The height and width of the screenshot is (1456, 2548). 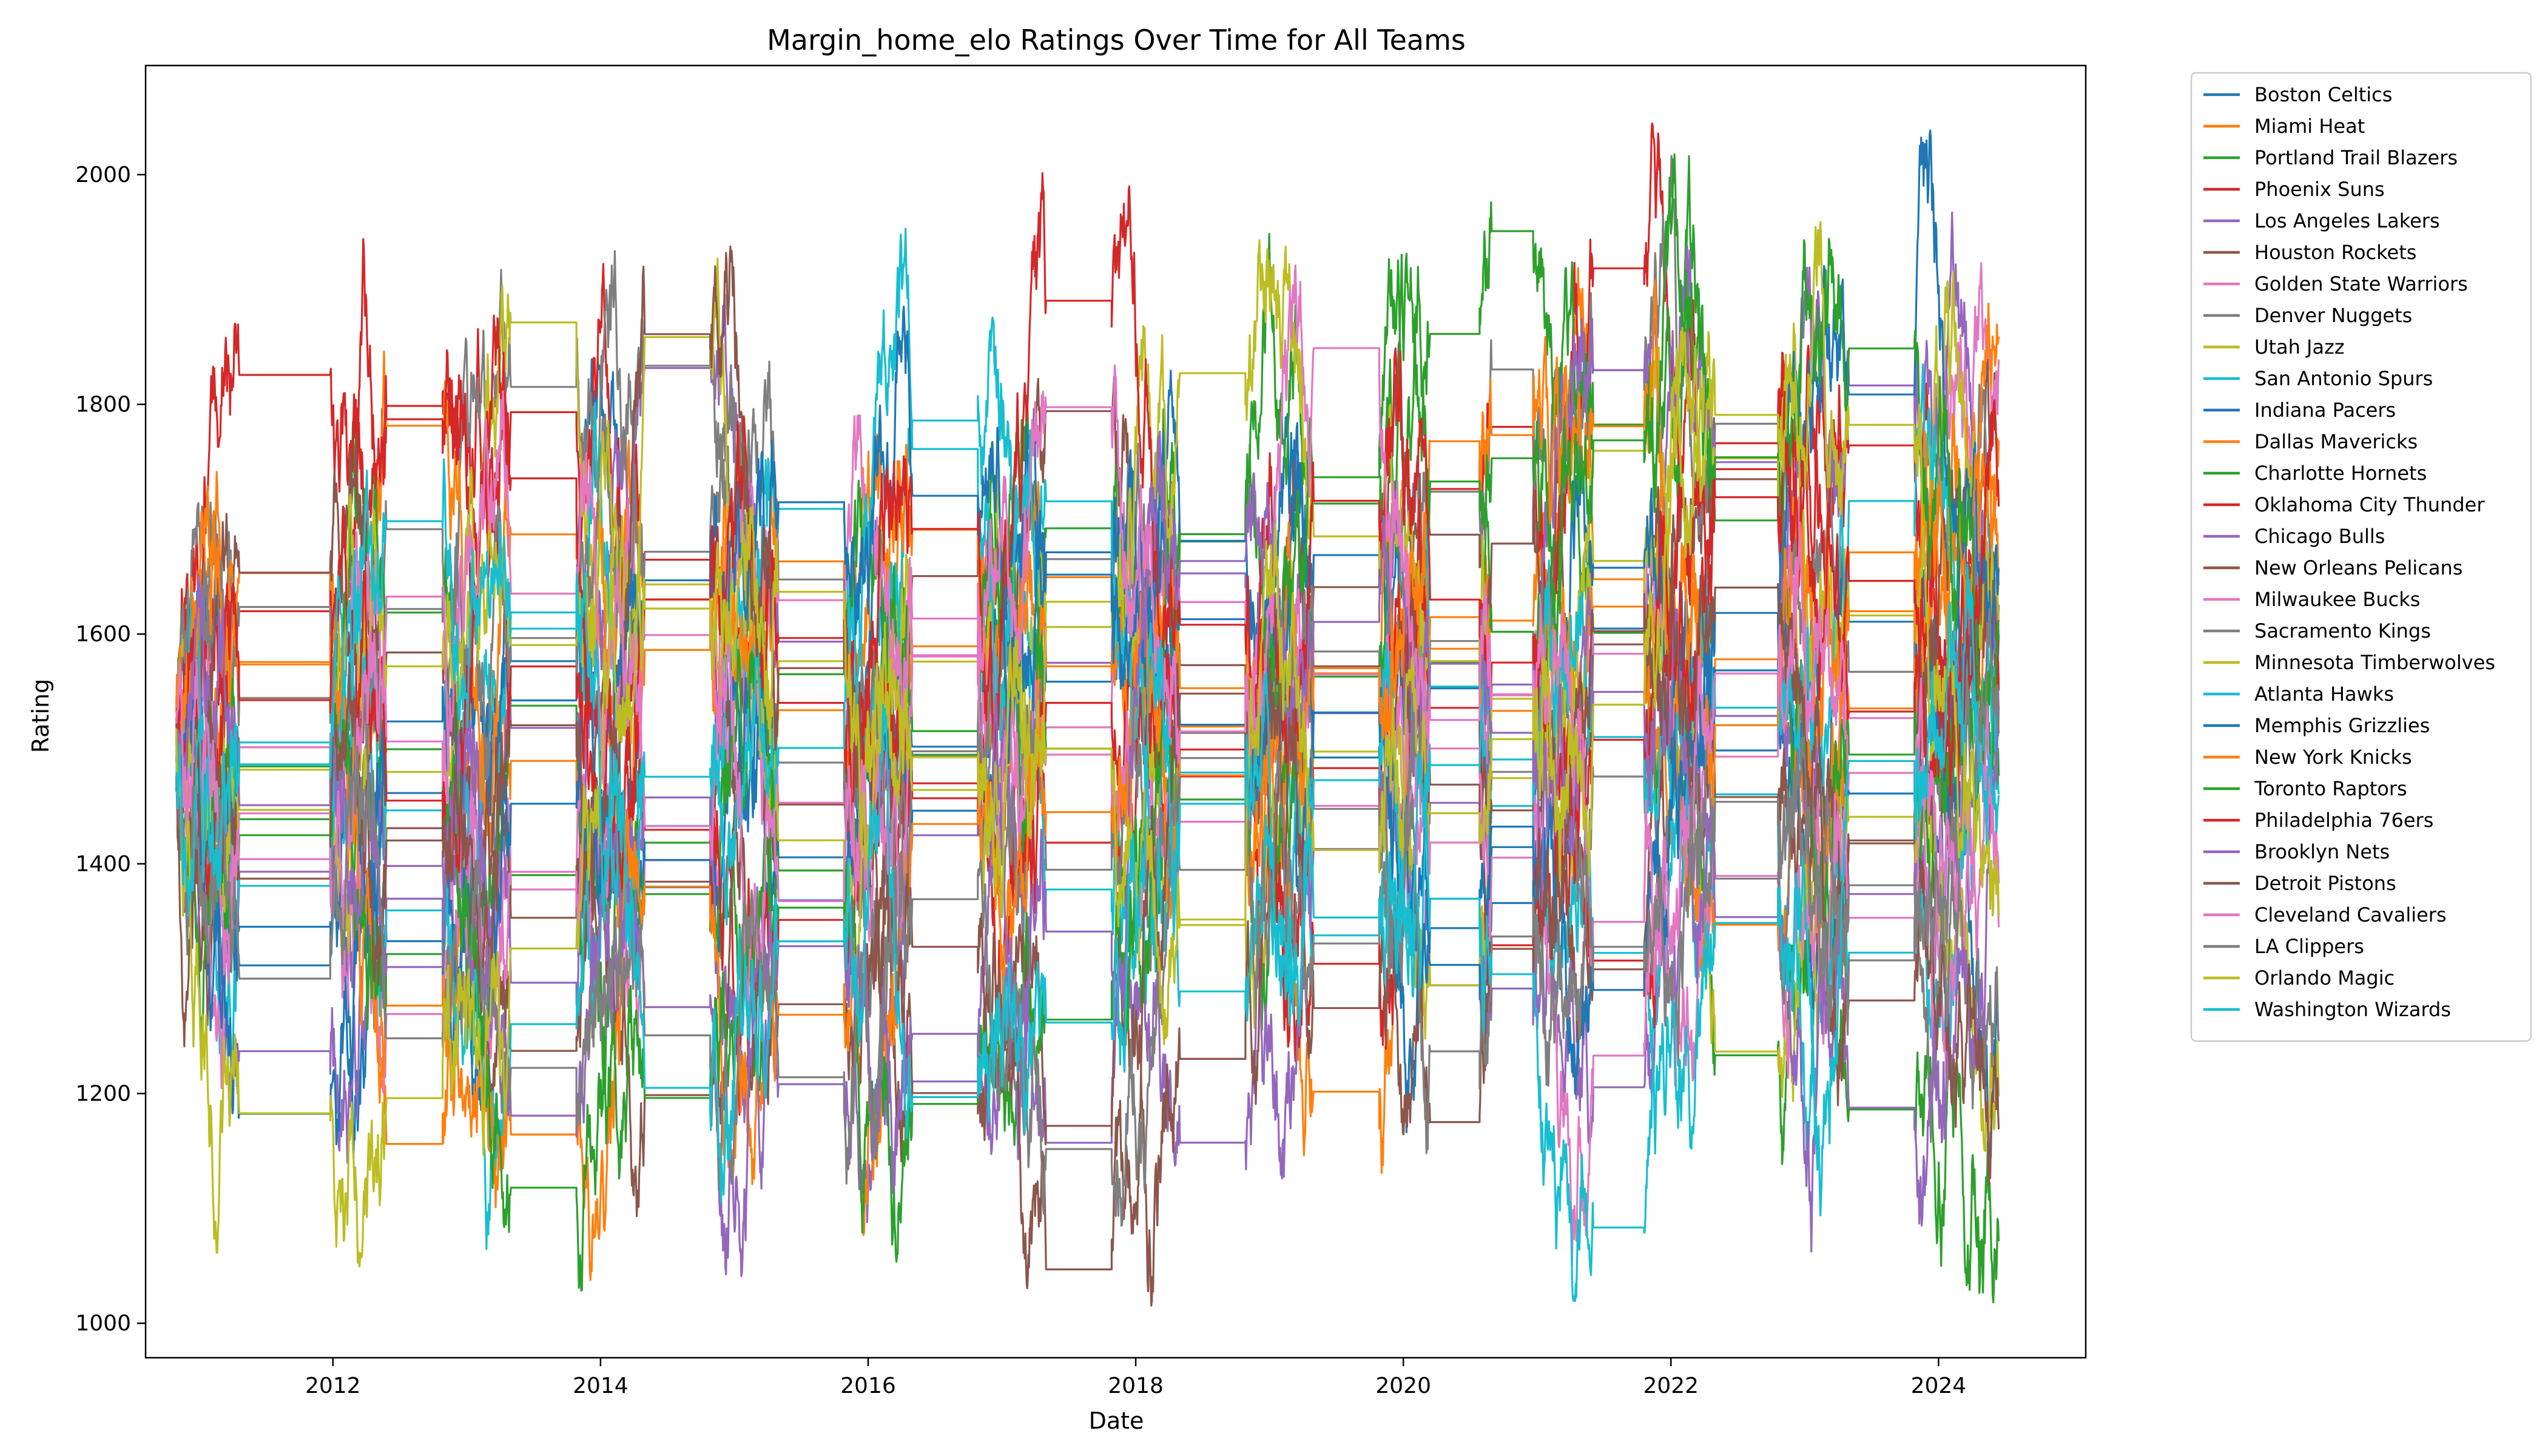 What do you see at coordinates (2319, 189) in the screenshot?
I see `legend-entry: Phoenix Suns` at bounding box center [2319, 189].